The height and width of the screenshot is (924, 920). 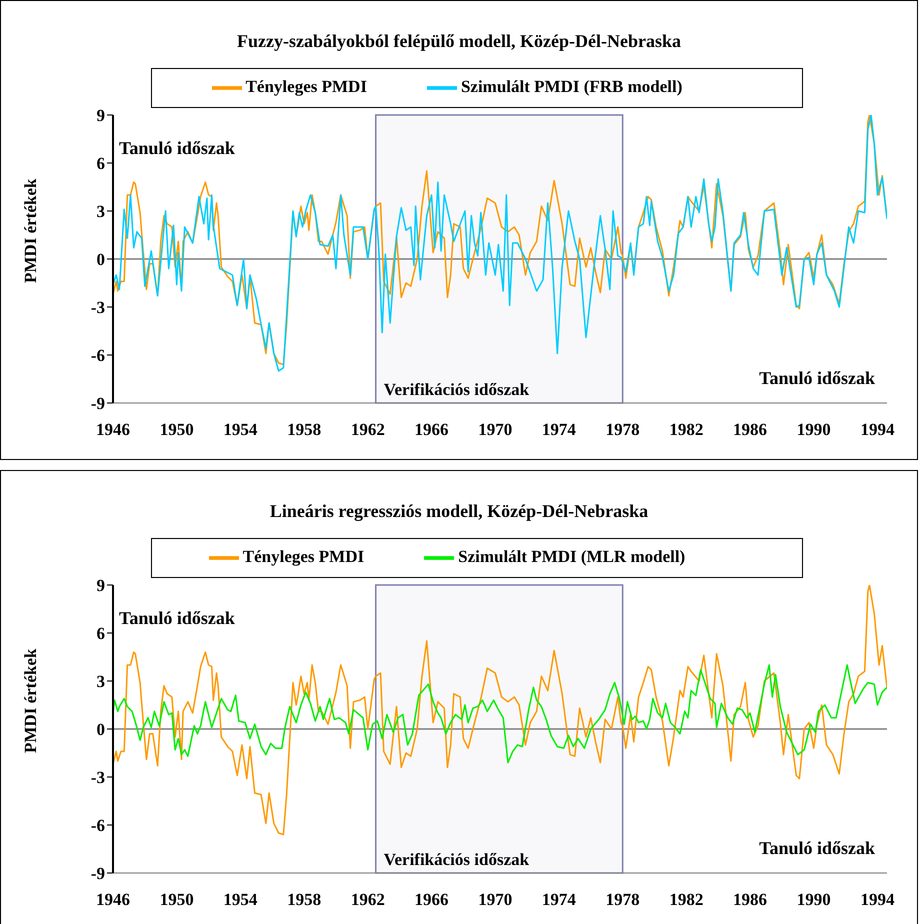 What do you see at coordinates (459, 511) in the screenshot?
I see `chart-title: Lineáris regressziós modell, Közép-Dél-Nebraska` at bounding box center [459, 511].